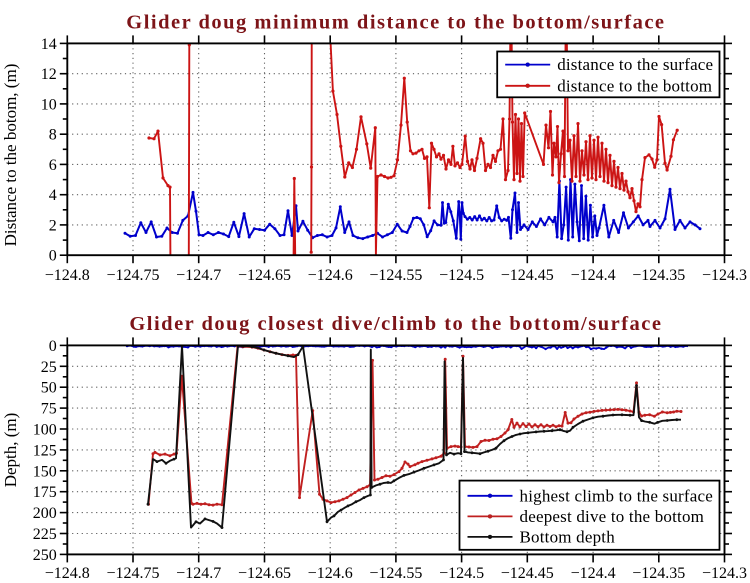 This screenshot has width=750, height=583. I want to click on svg-text: 12, so click(49, 74).